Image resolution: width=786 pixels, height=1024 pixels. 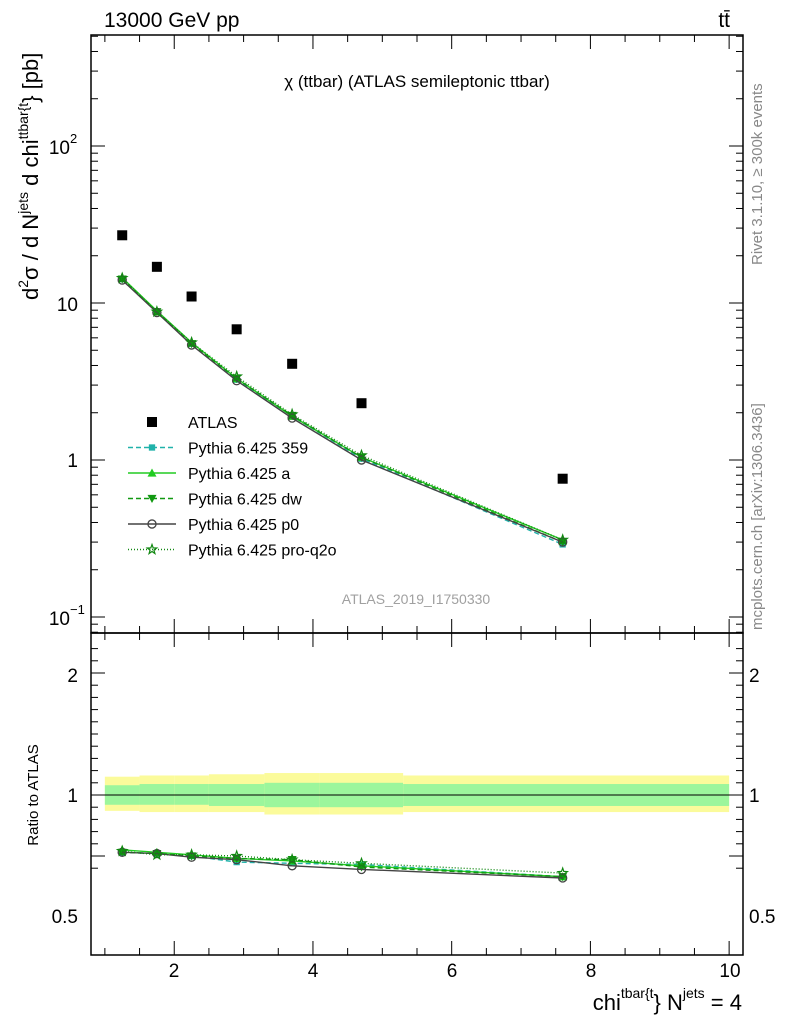 What do you see at coordinates (591, 971) in the screenshot?
I see `ratio-xtick-label-8: 8` at bounding box center [591, 971].